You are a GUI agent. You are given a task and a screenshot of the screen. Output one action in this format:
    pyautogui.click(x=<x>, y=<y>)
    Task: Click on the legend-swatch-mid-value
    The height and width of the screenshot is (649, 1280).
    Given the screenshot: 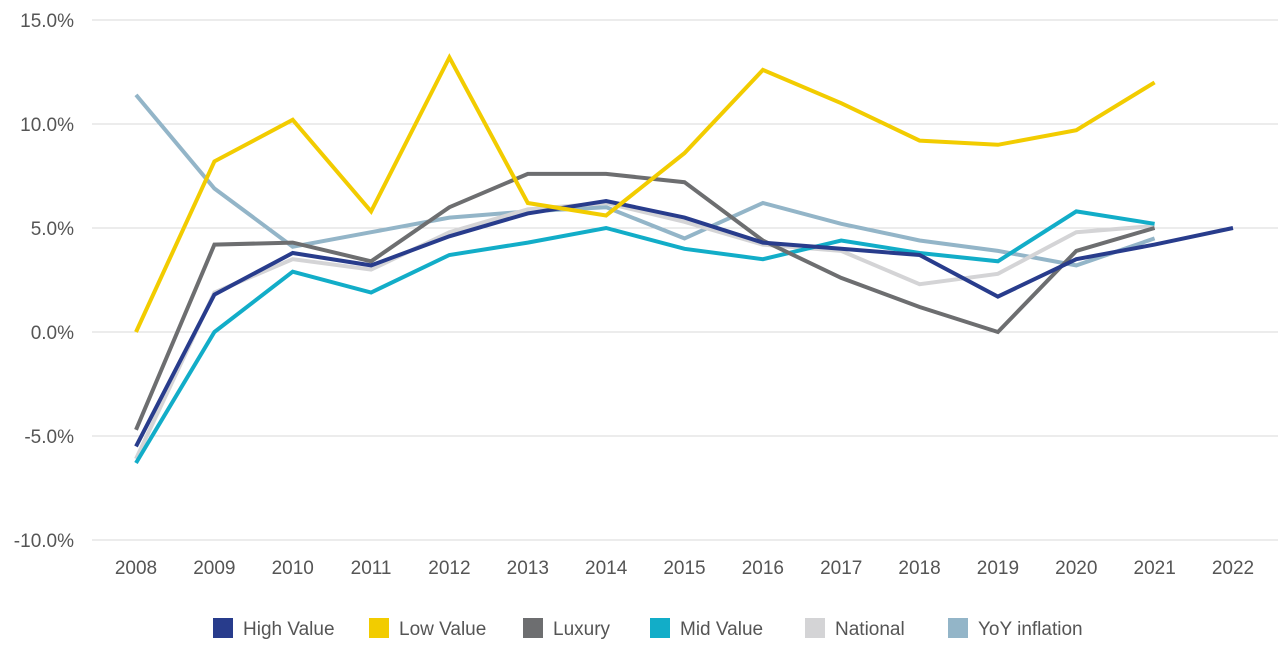 What is the action you would take?
    pyautogui.click(x=660, y=628)
    